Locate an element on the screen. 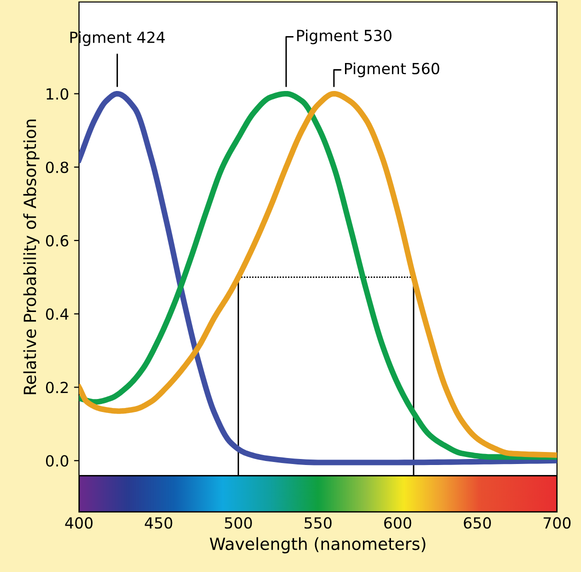 This screenshot has width=581, height=572. y-tick-label: 0.0 is located at coordinates (57, 461).